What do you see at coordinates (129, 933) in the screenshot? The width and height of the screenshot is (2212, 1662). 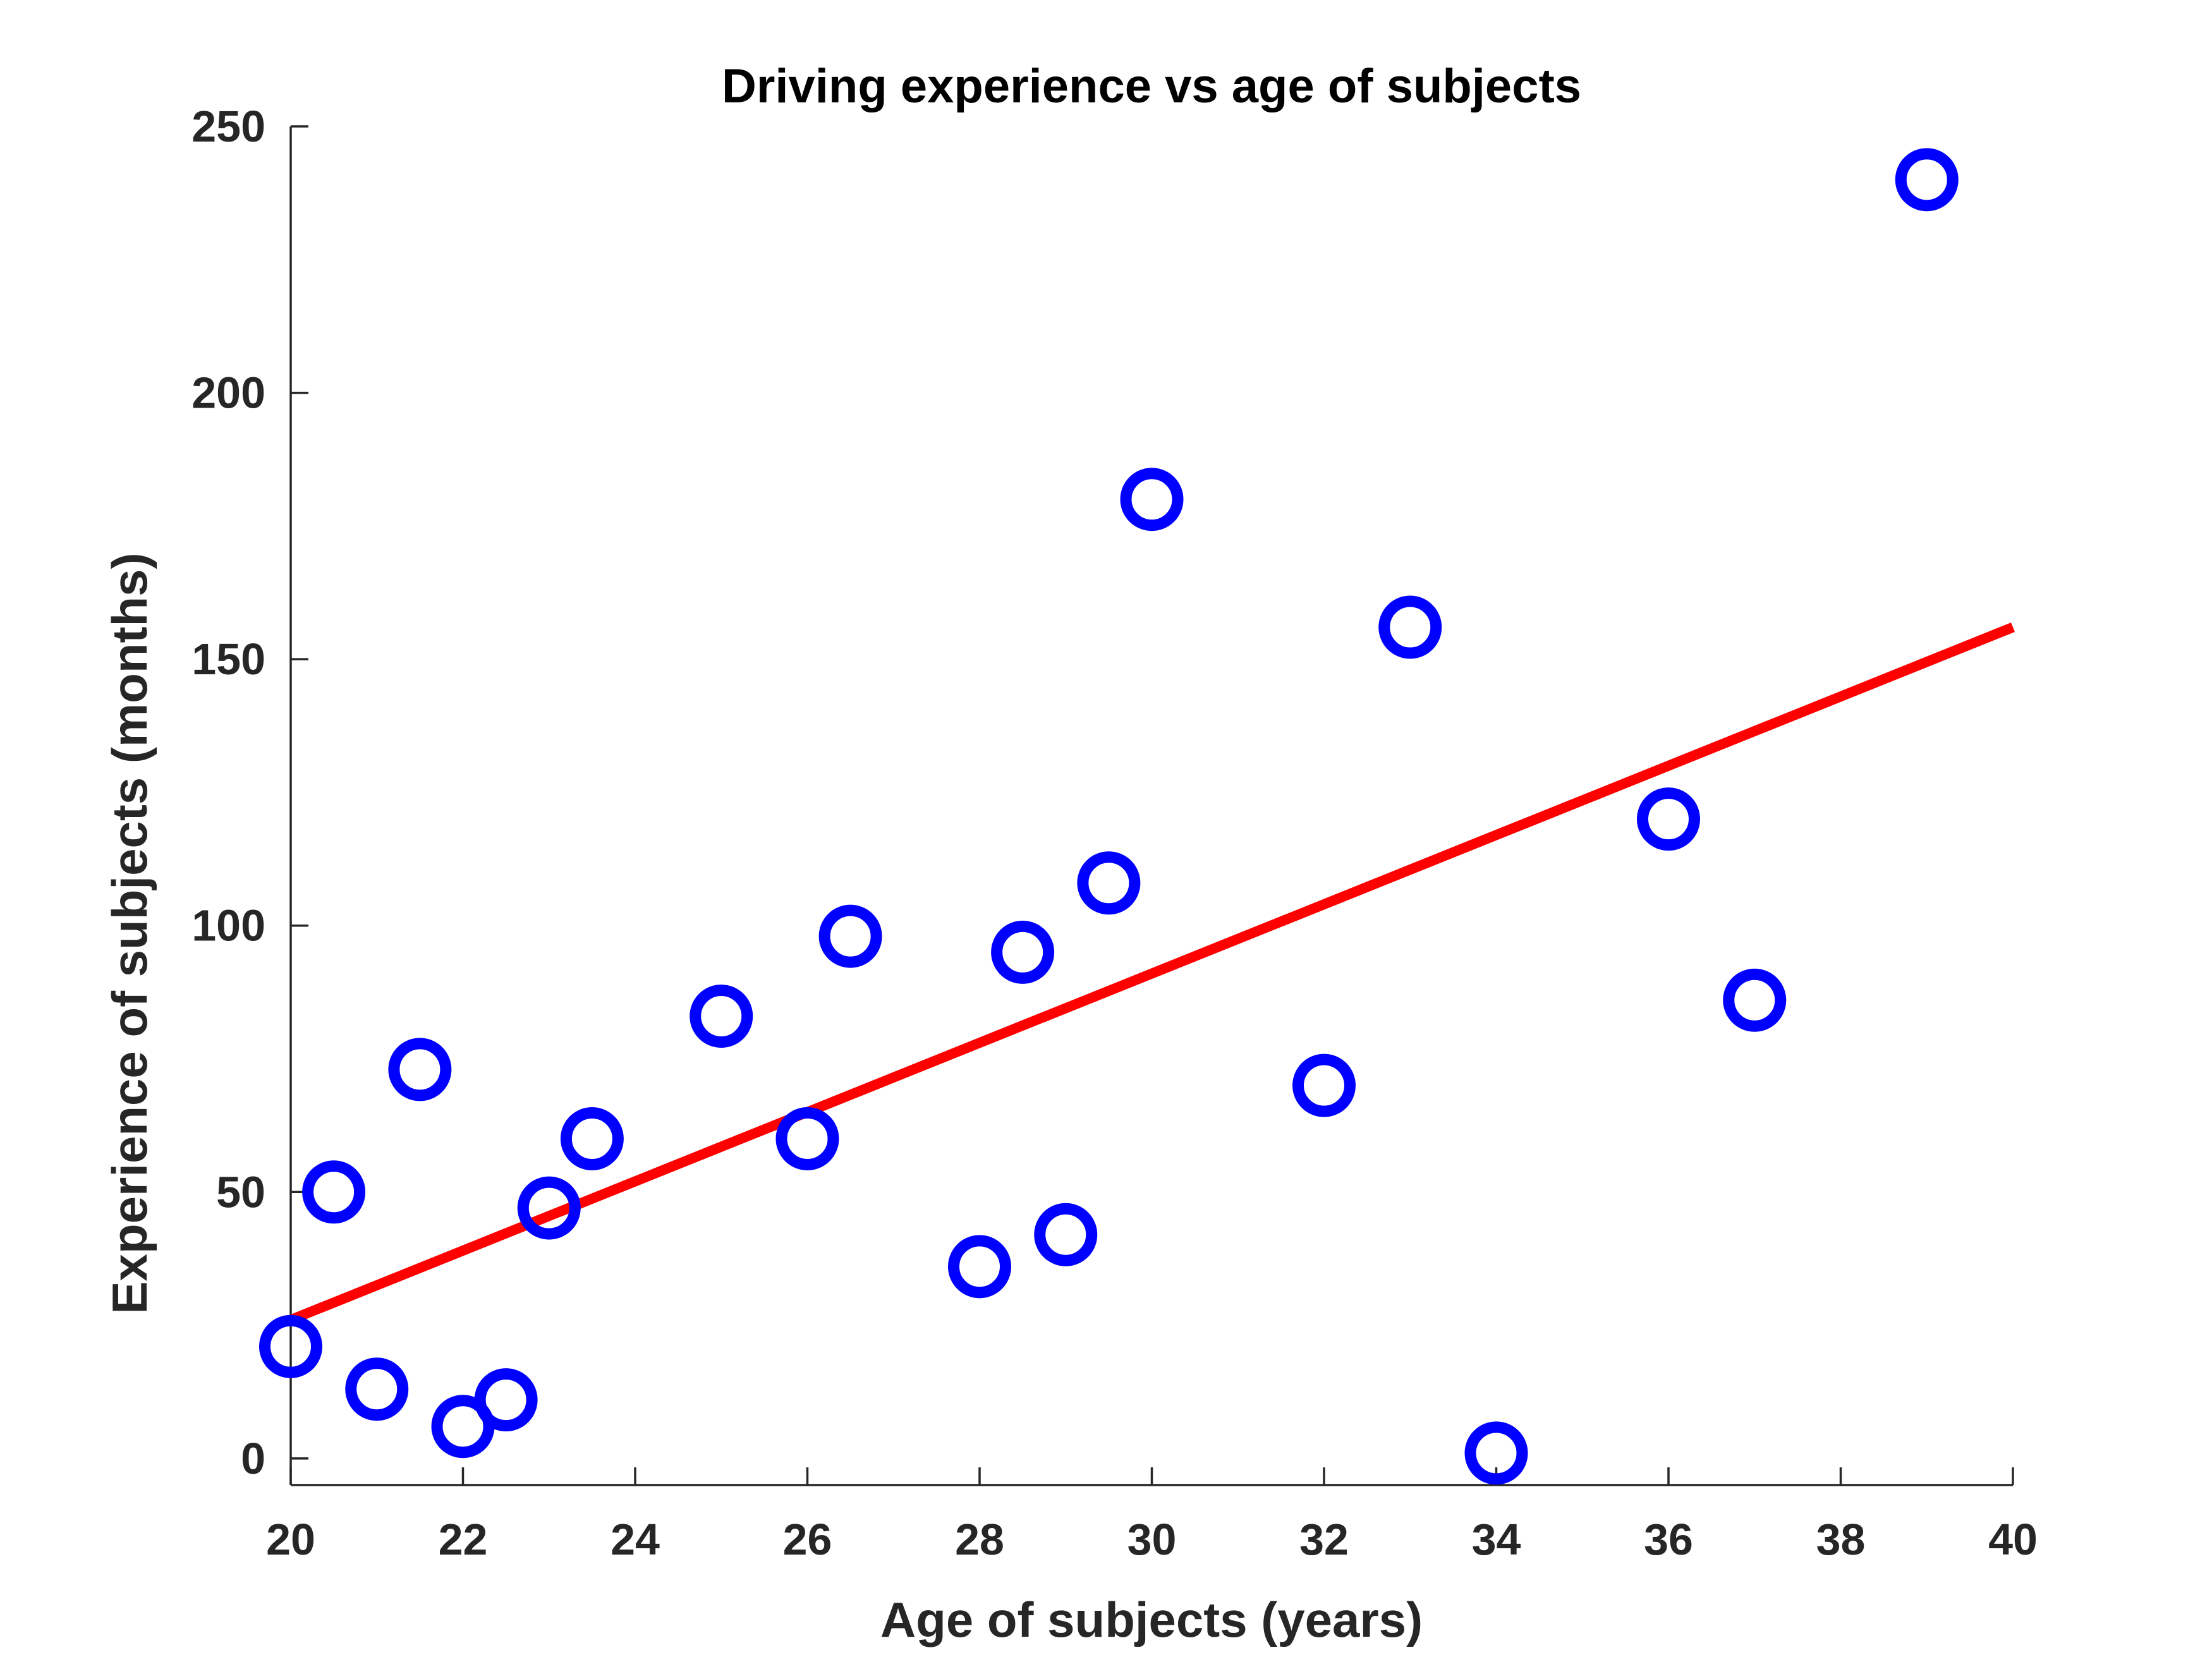 I see `y-axis-label: Experience of subjects (months)` at bounding box center [129, 933].